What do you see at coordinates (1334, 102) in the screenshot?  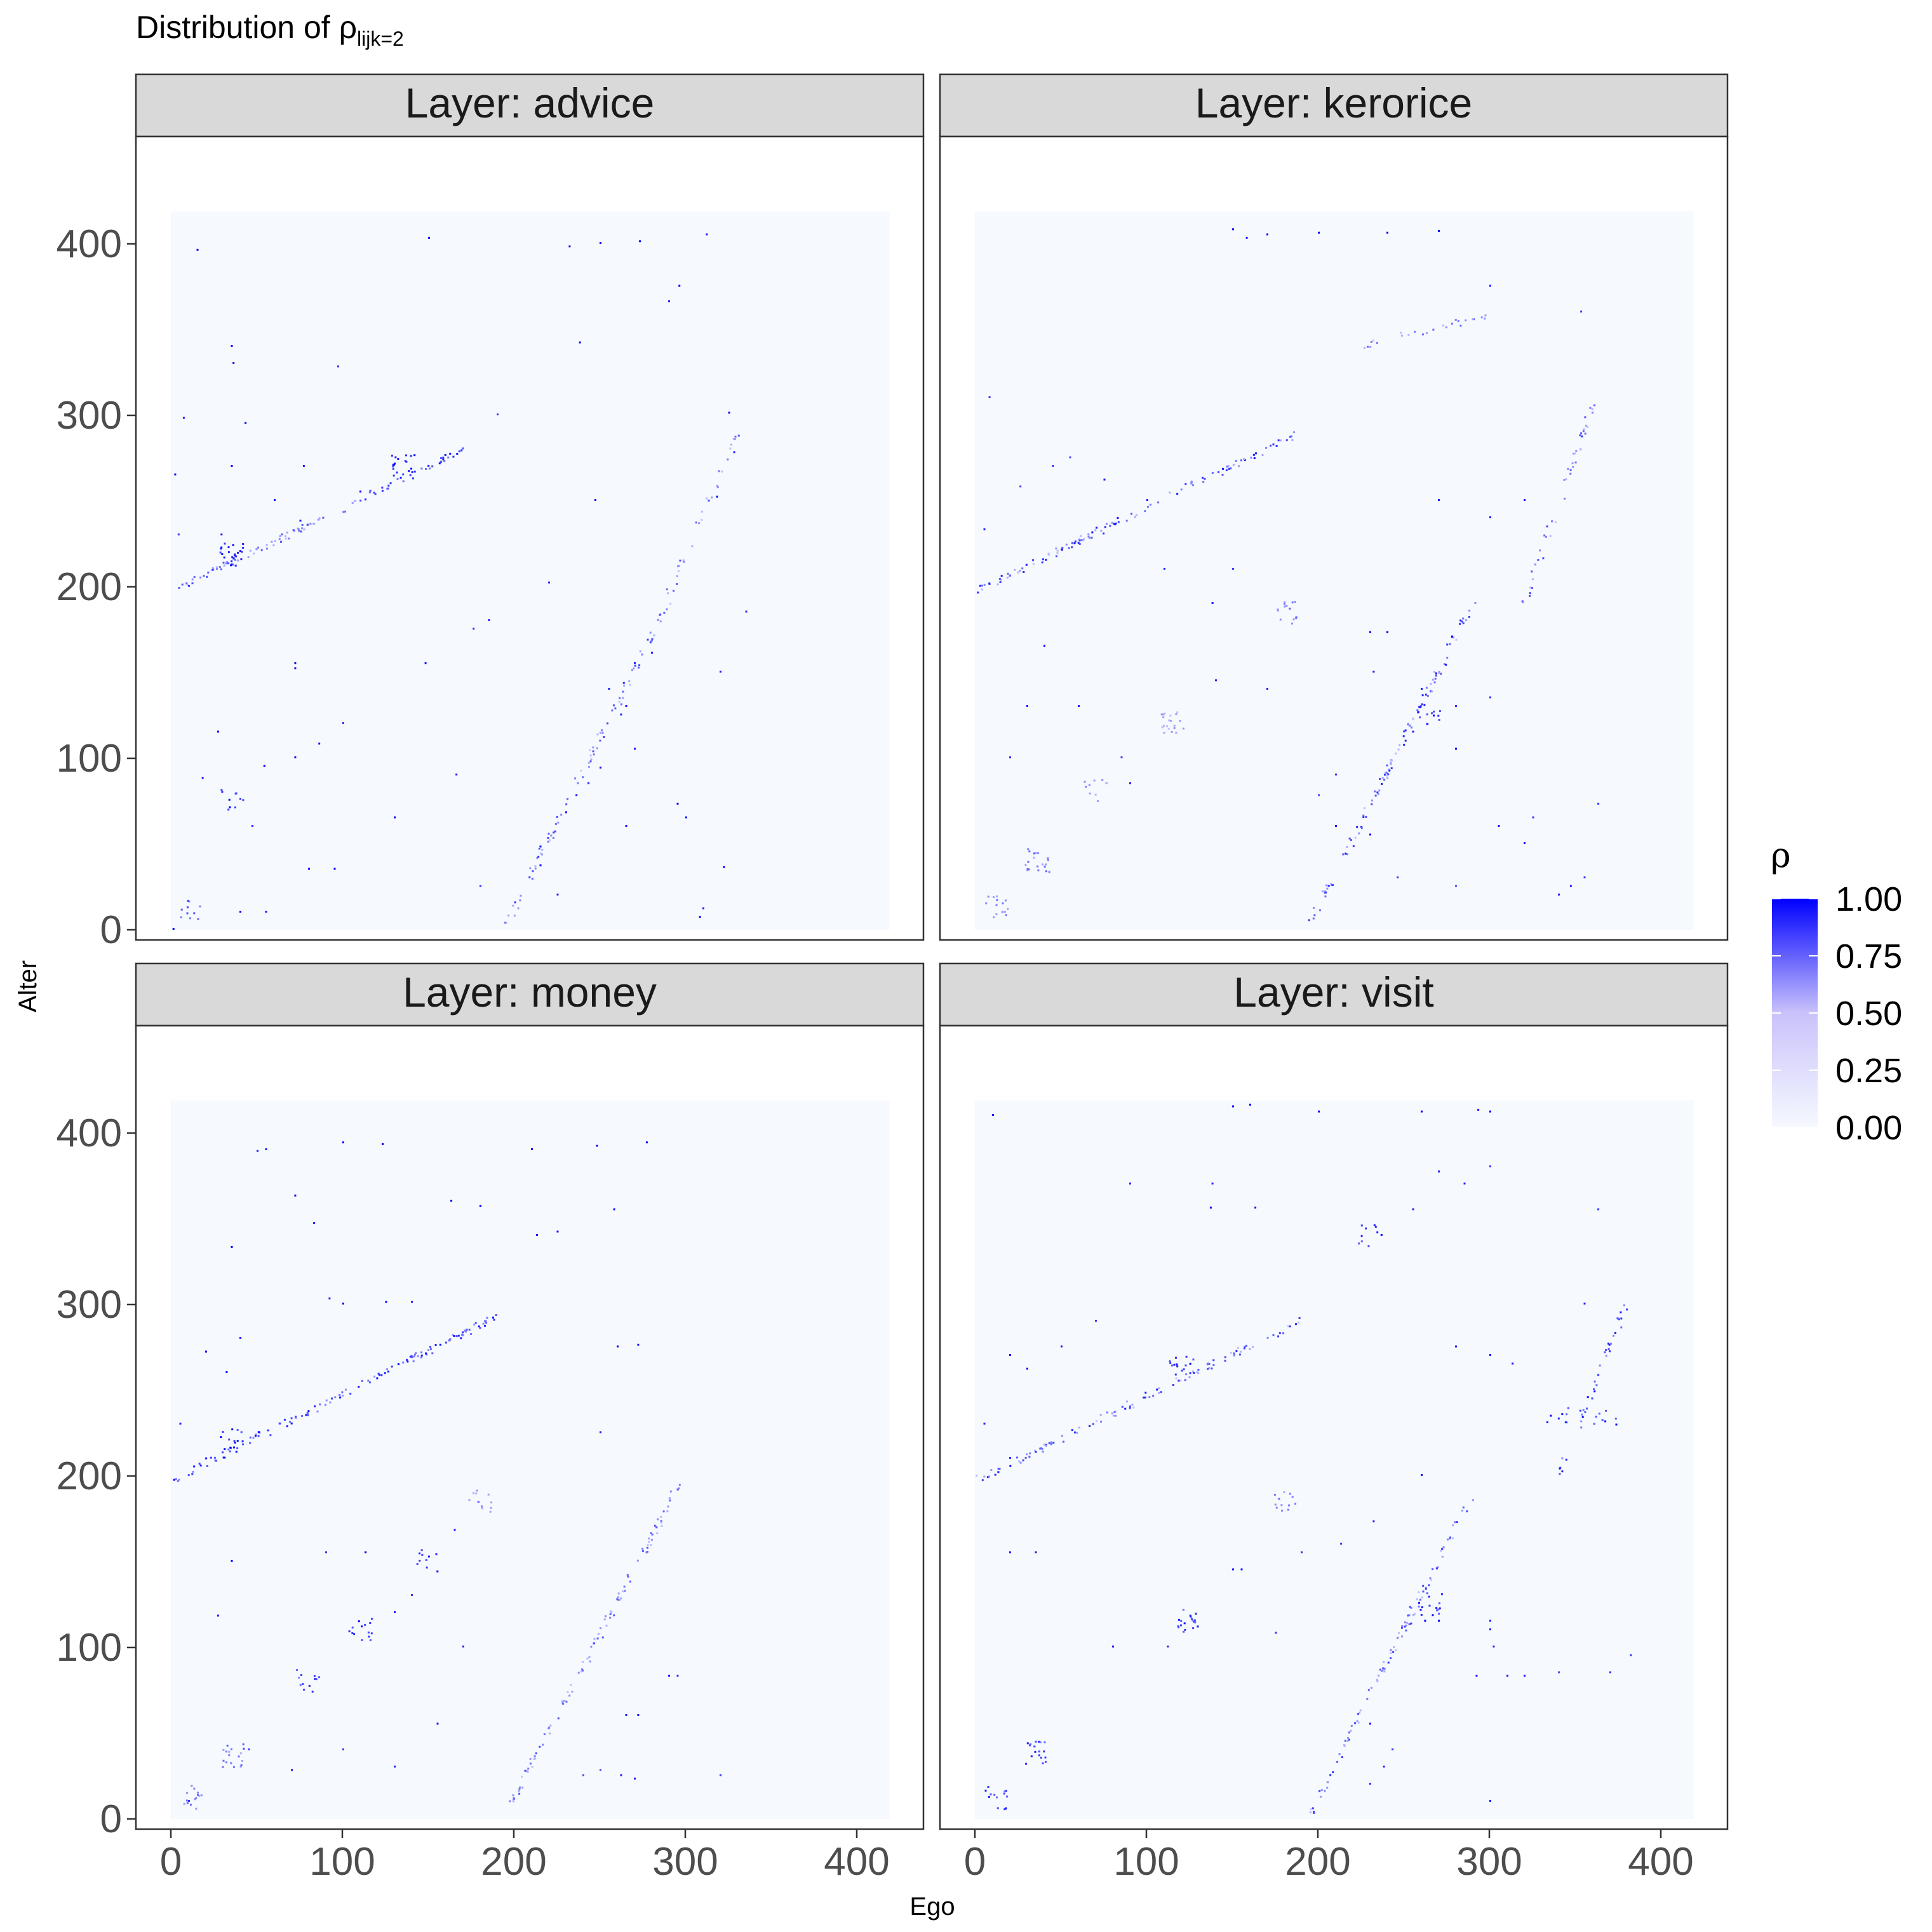 I see `facet-strip-label: Layer: kerorice` at bounding box center [1334, 102].